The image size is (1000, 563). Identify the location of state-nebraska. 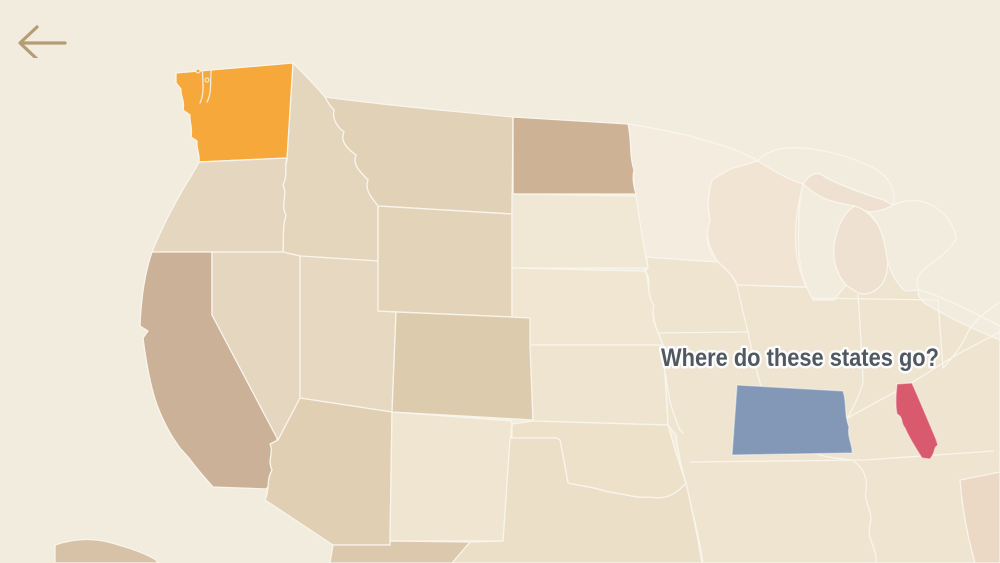
(587, 306).